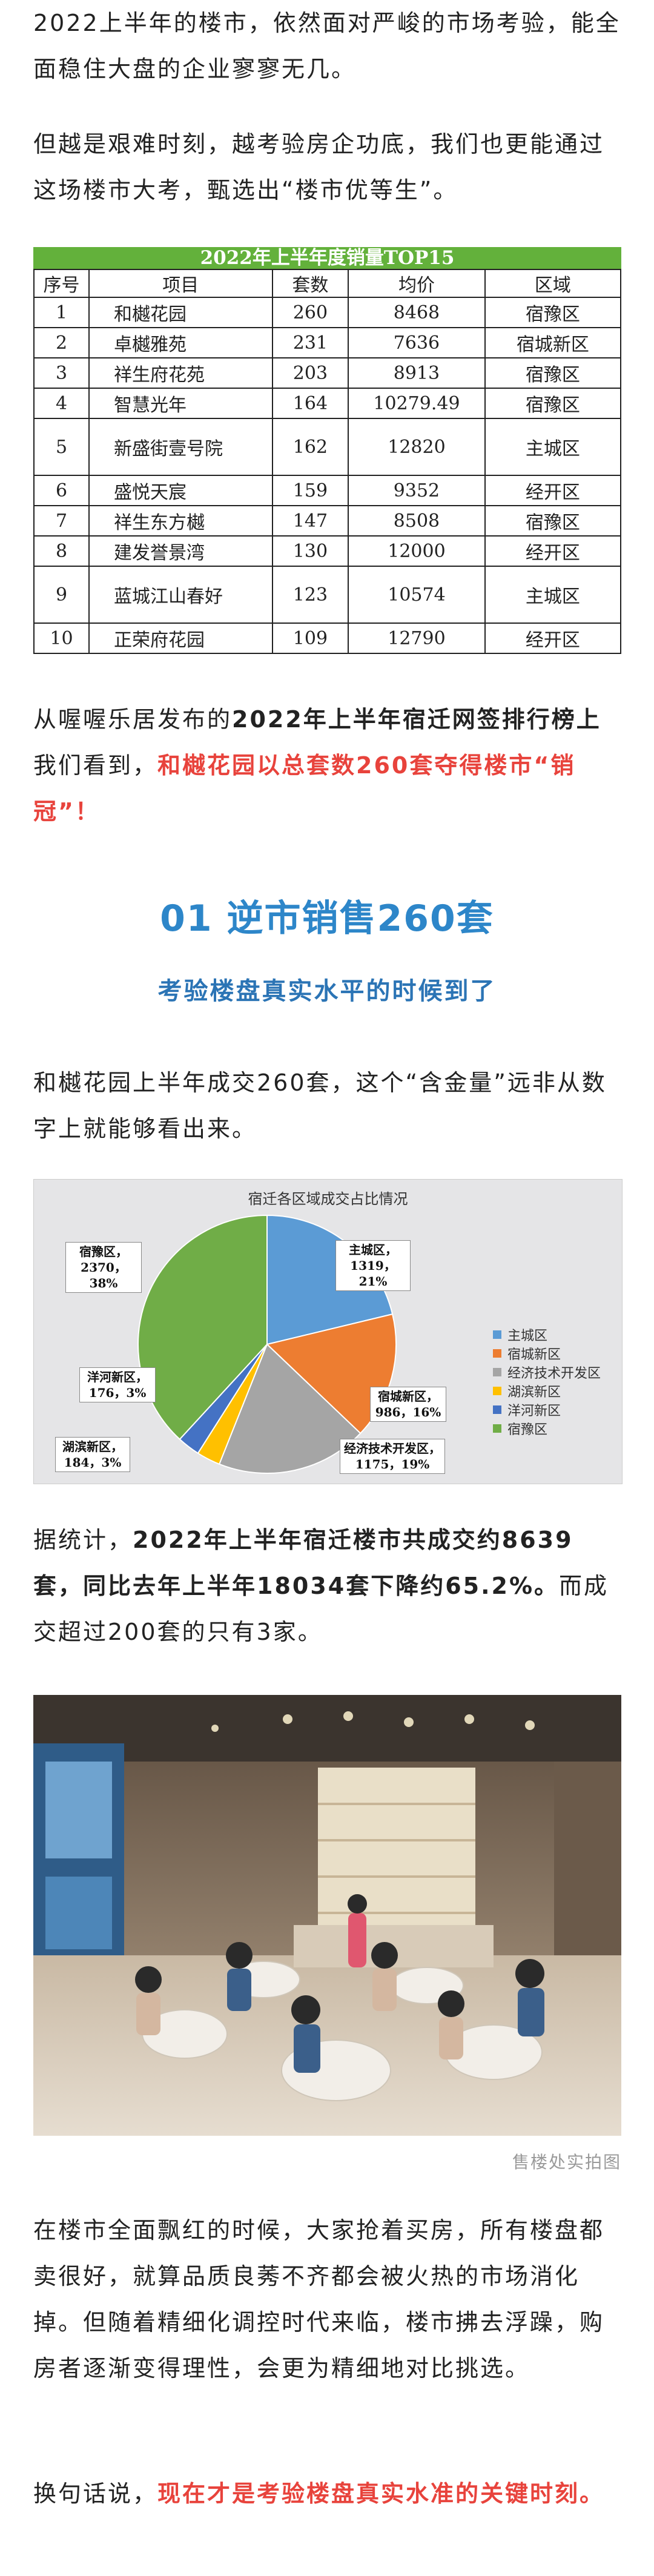  I want to click on cell-units: 231, so click(310, 342).